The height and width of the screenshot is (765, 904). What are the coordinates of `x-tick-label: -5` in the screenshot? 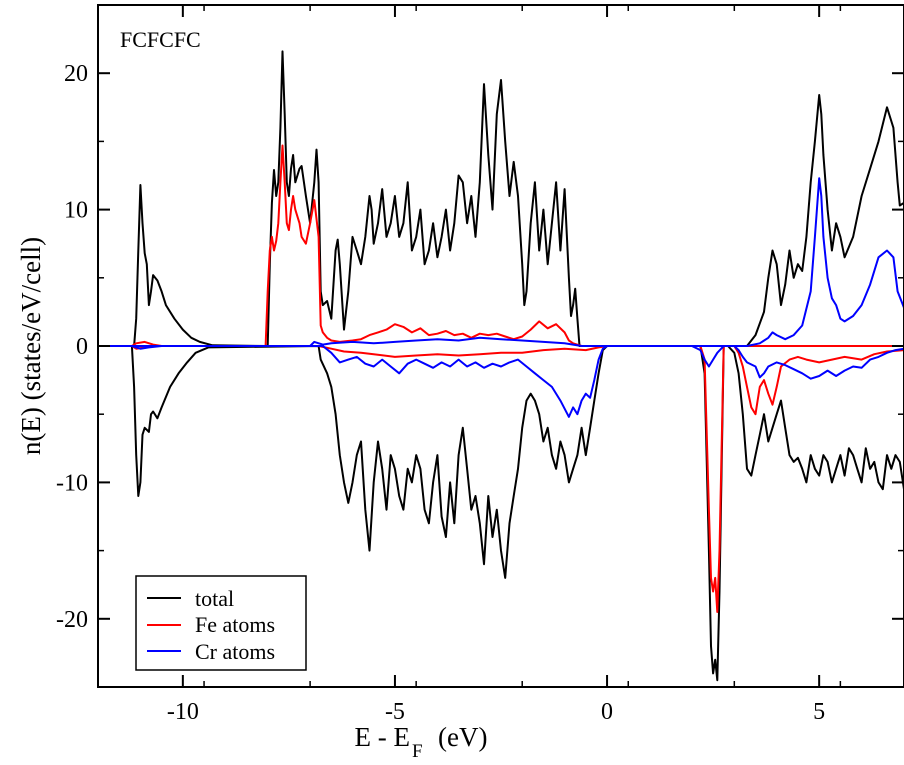 It's located at (395, 712).